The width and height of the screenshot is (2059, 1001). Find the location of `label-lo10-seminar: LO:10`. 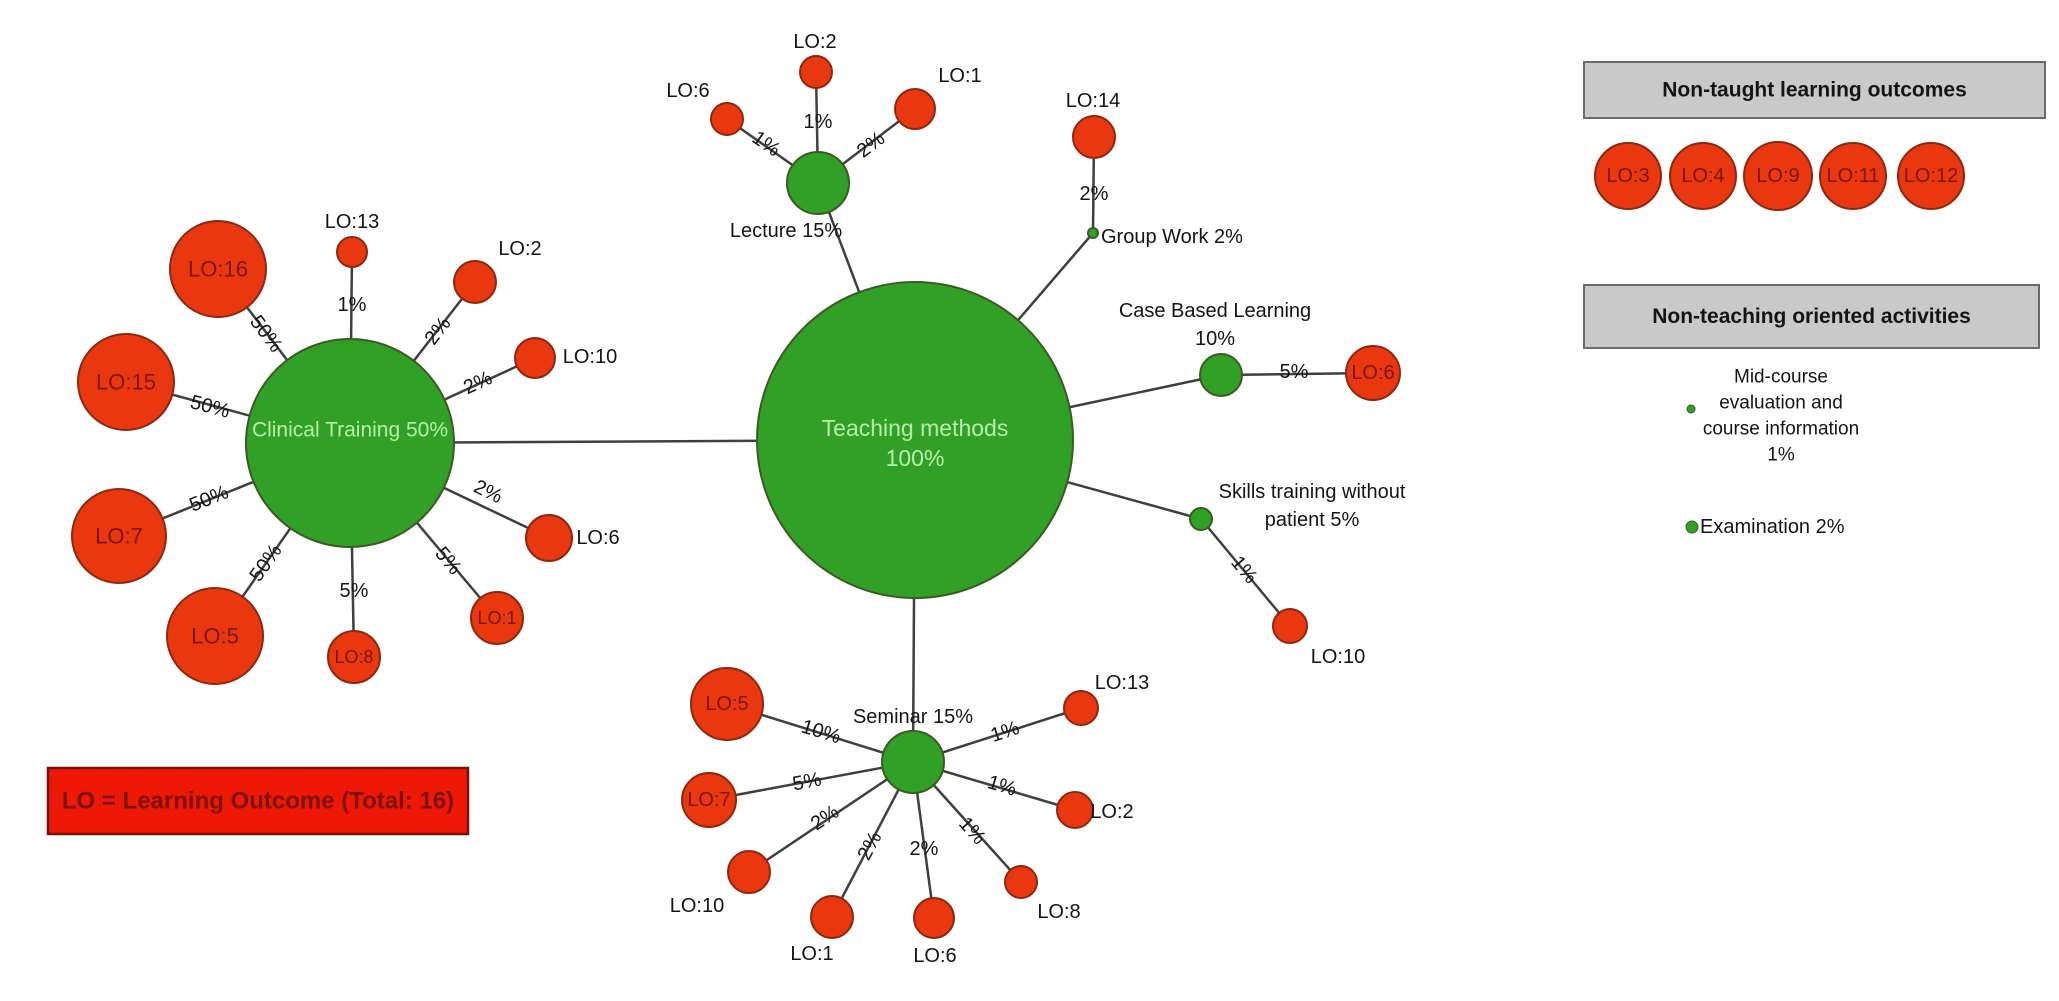

label-lo10-seminar: LO:10 is located at coordinates (697, 906).